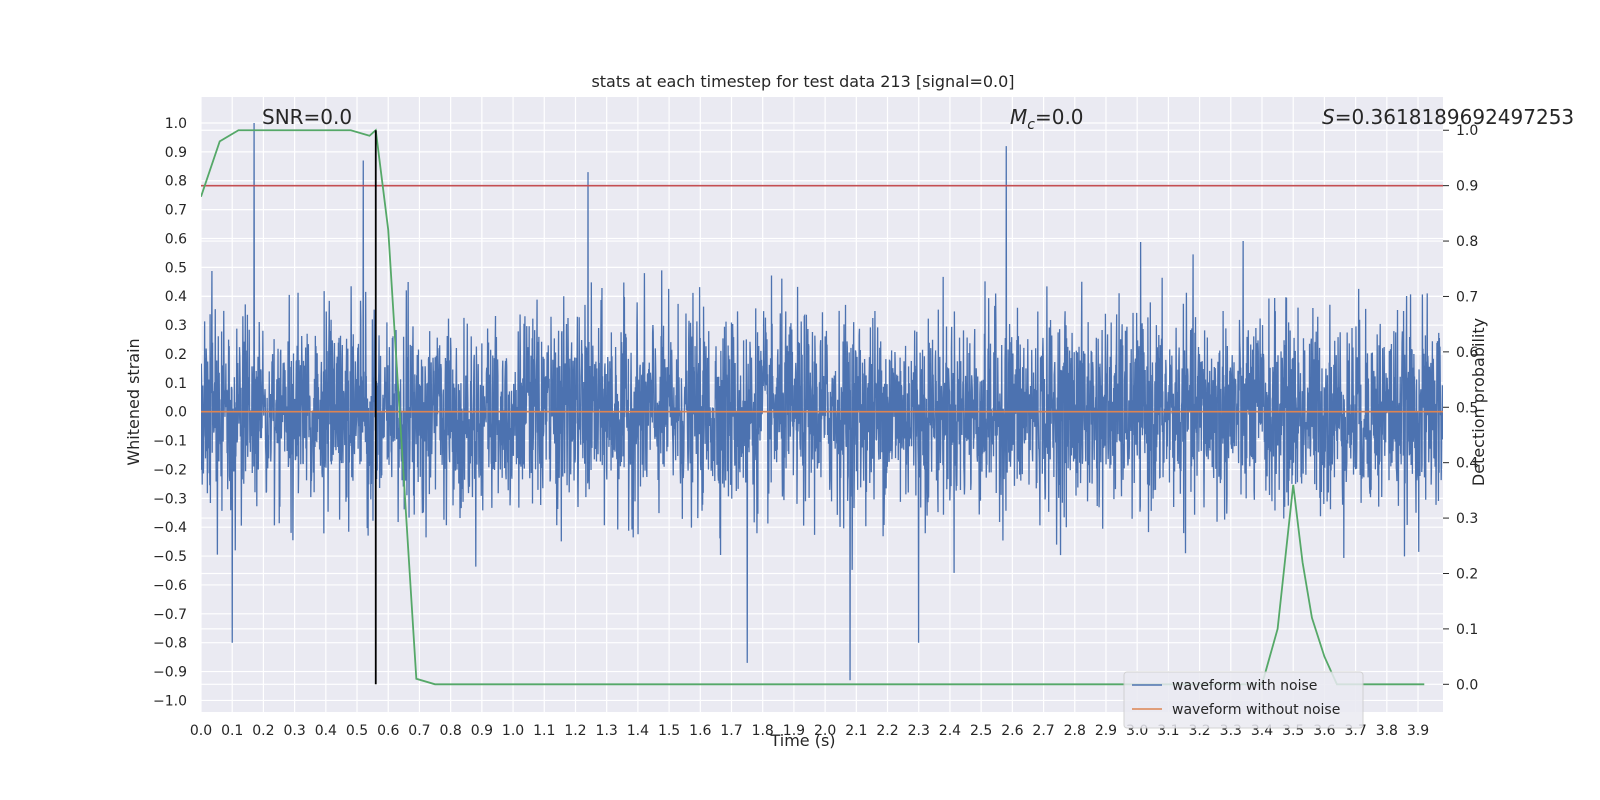  What do you see at coordinates (1467, 630) in the screenshot?
I see `y2-tick-label: 0.1` at bounding box center [1467, 630].